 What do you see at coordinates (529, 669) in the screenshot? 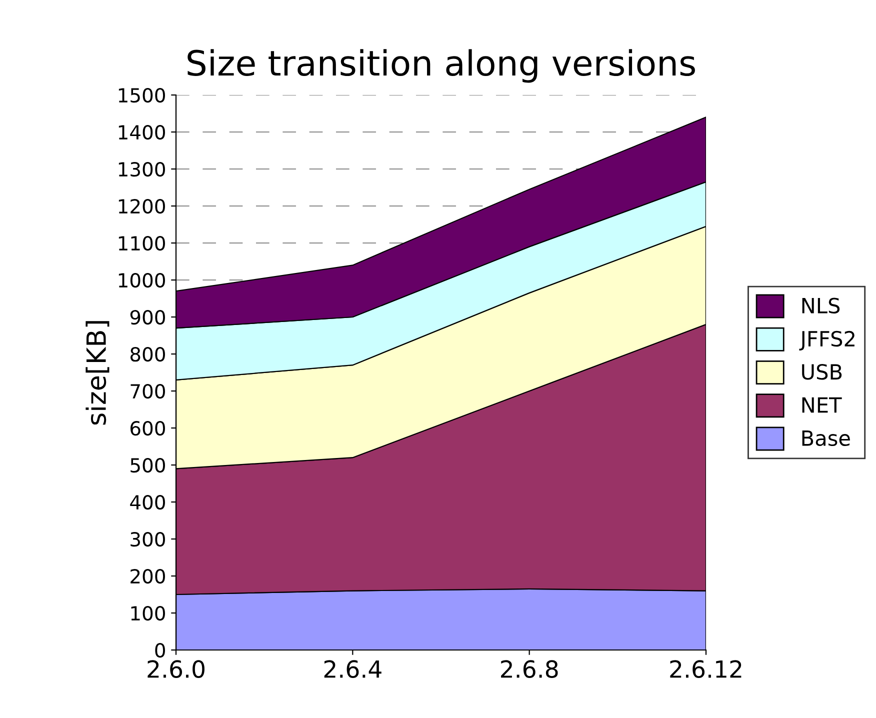
I see `x-tick-label: 2.6.8` at bounding box center [529, 669].